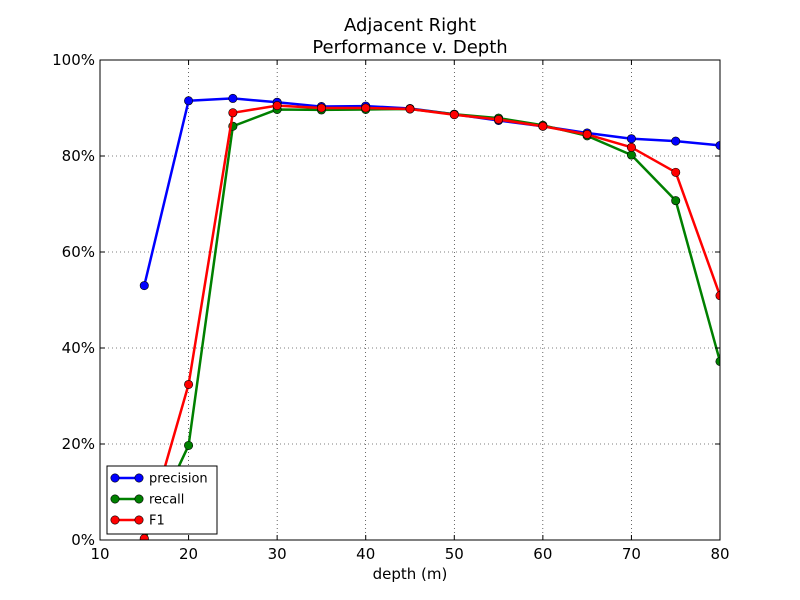  What do you see at coordinates (410, 25) in the screenshot?
I see `chart-title-line1: Adjacent Right` at bounding box center [410, 25].